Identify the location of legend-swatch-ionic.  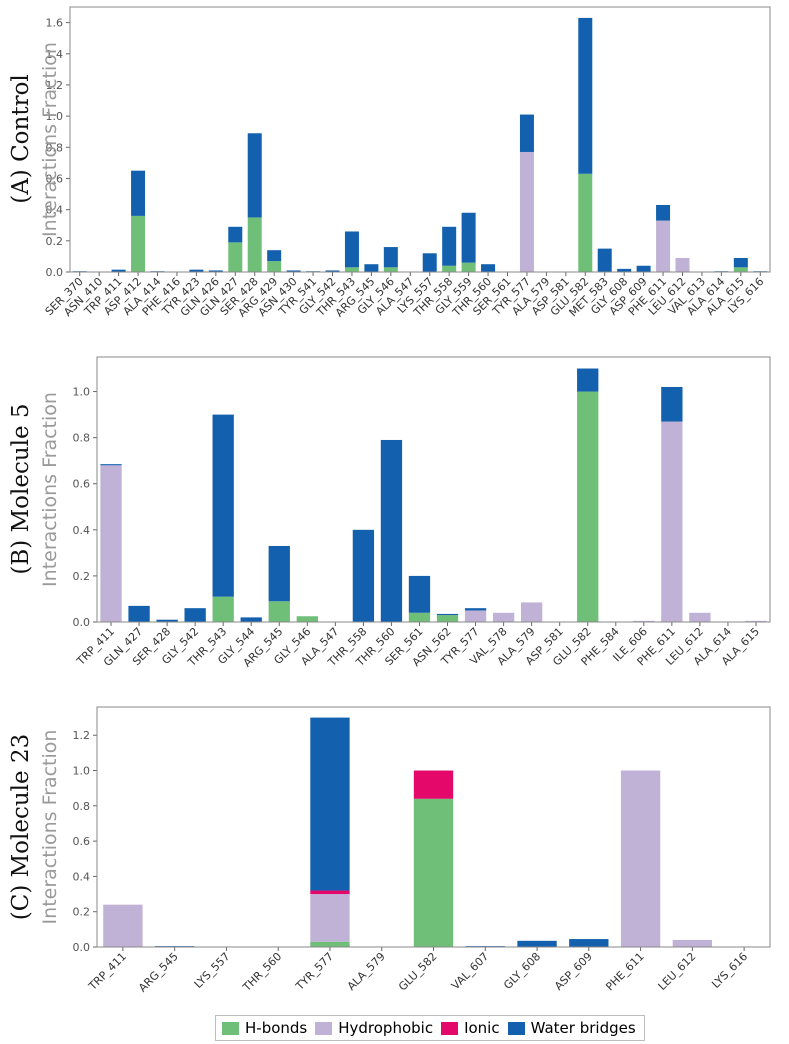
(450, 1028).